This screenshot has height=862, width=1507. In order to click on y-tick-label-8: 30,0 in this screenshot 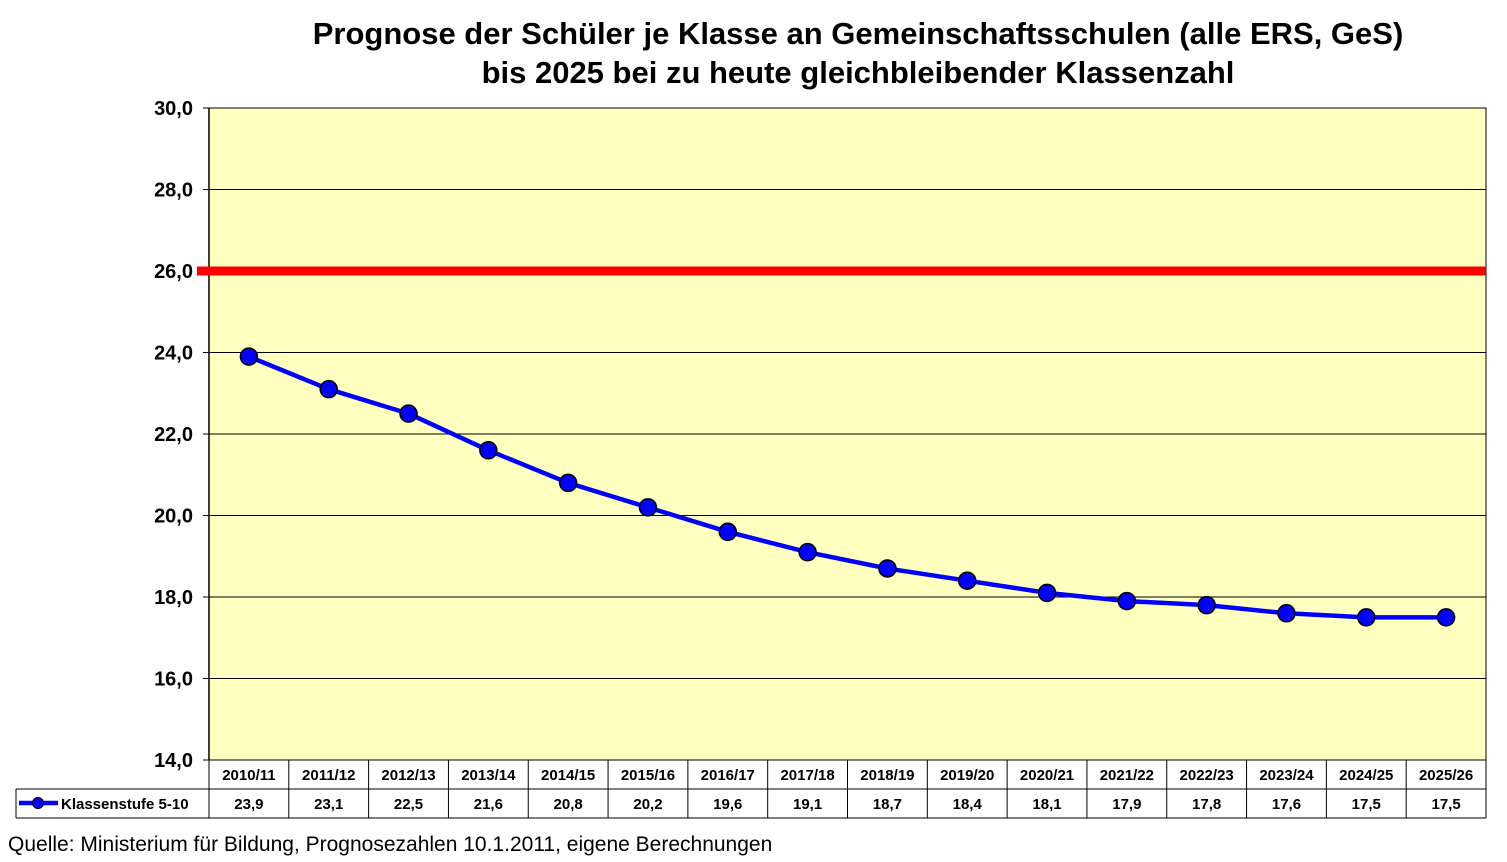, I will do `click(173, 109)`.